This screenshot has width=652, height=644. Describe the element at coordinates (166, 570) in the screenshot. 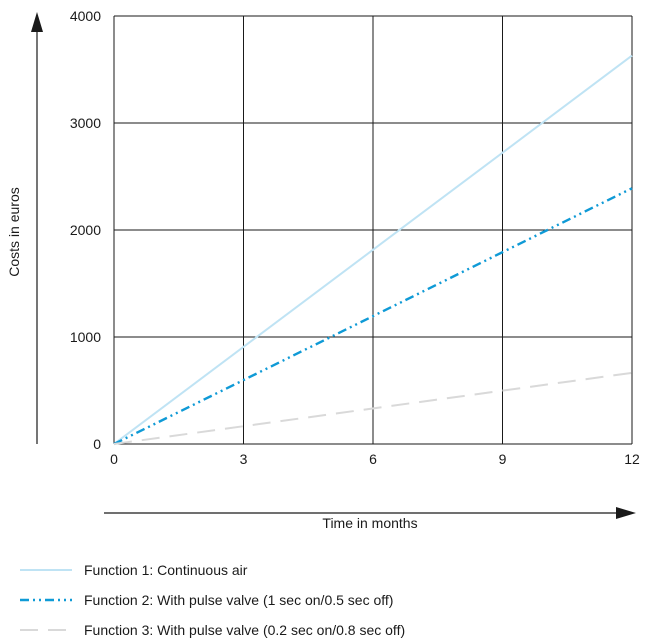

I see `legend-label-1: Function 1: Continuous air` at that location.